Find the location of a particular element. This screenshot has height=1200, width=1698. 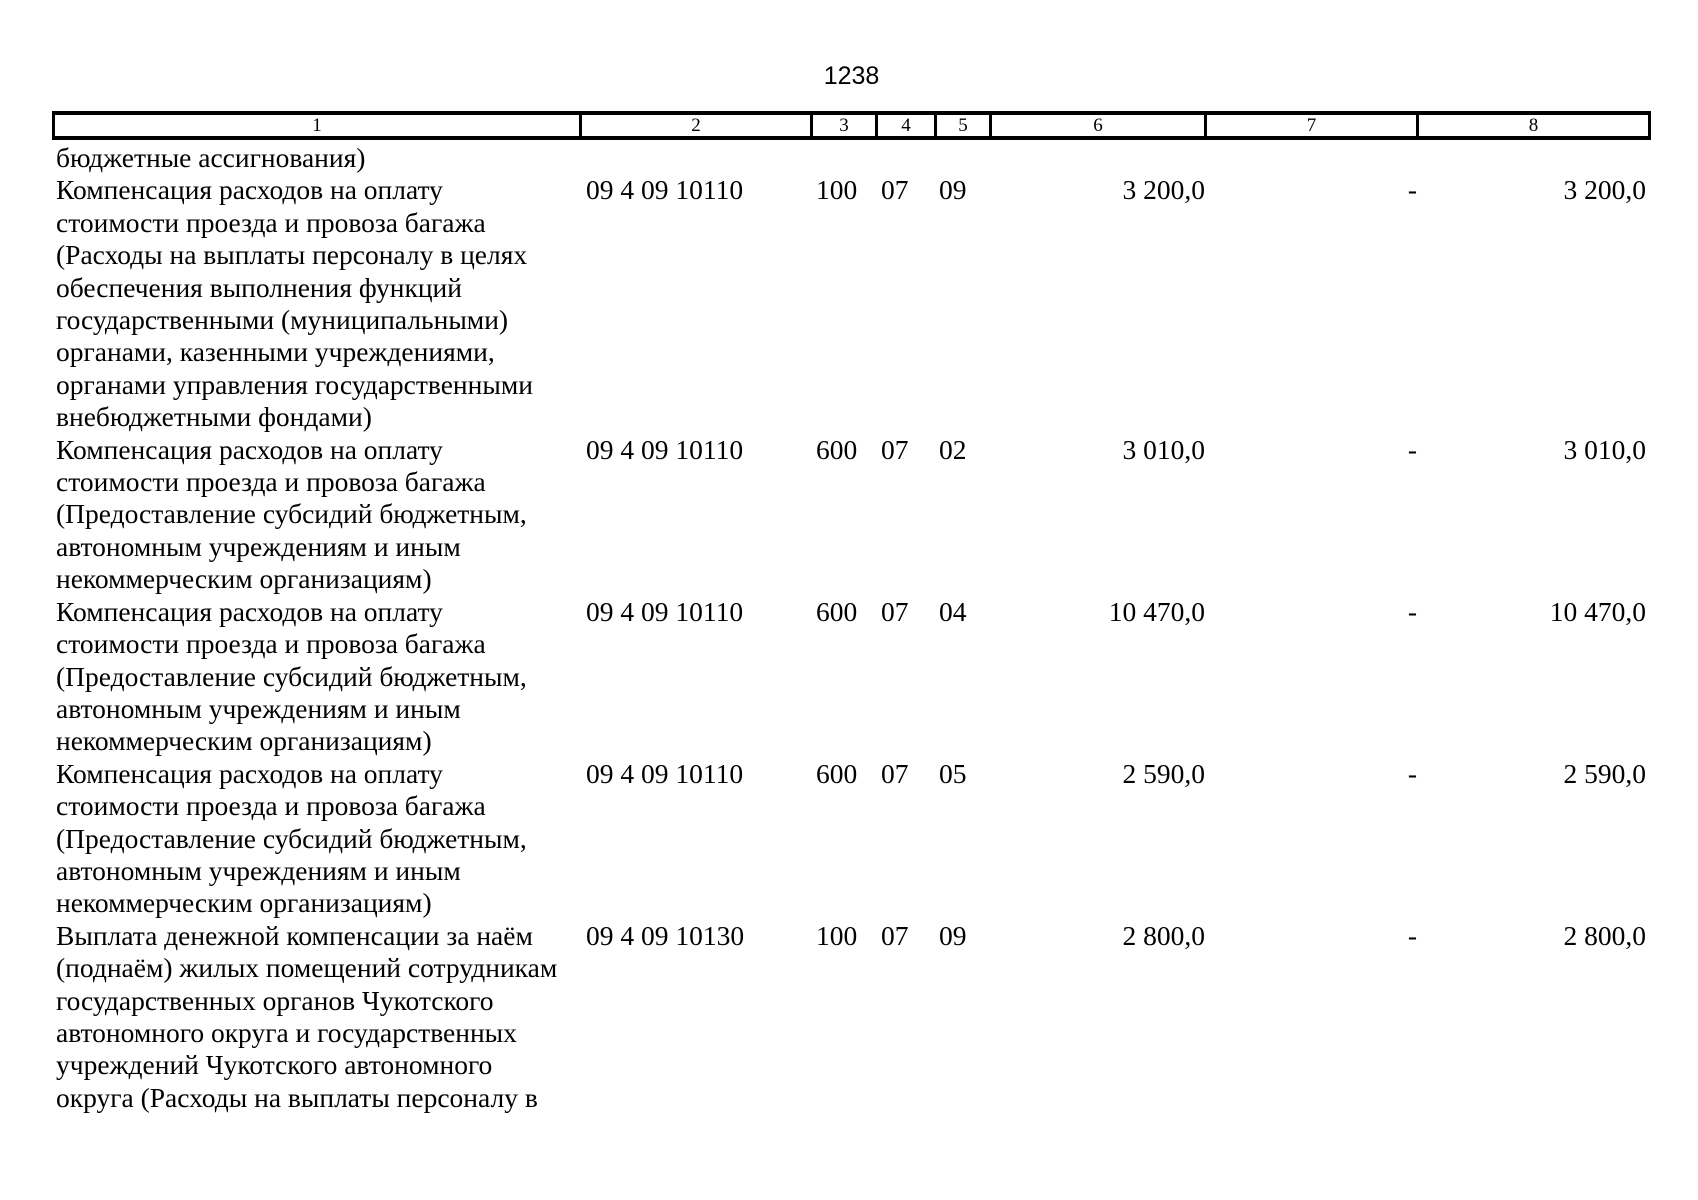

column-header-8: 8 is located at coordinates (1533, 125).